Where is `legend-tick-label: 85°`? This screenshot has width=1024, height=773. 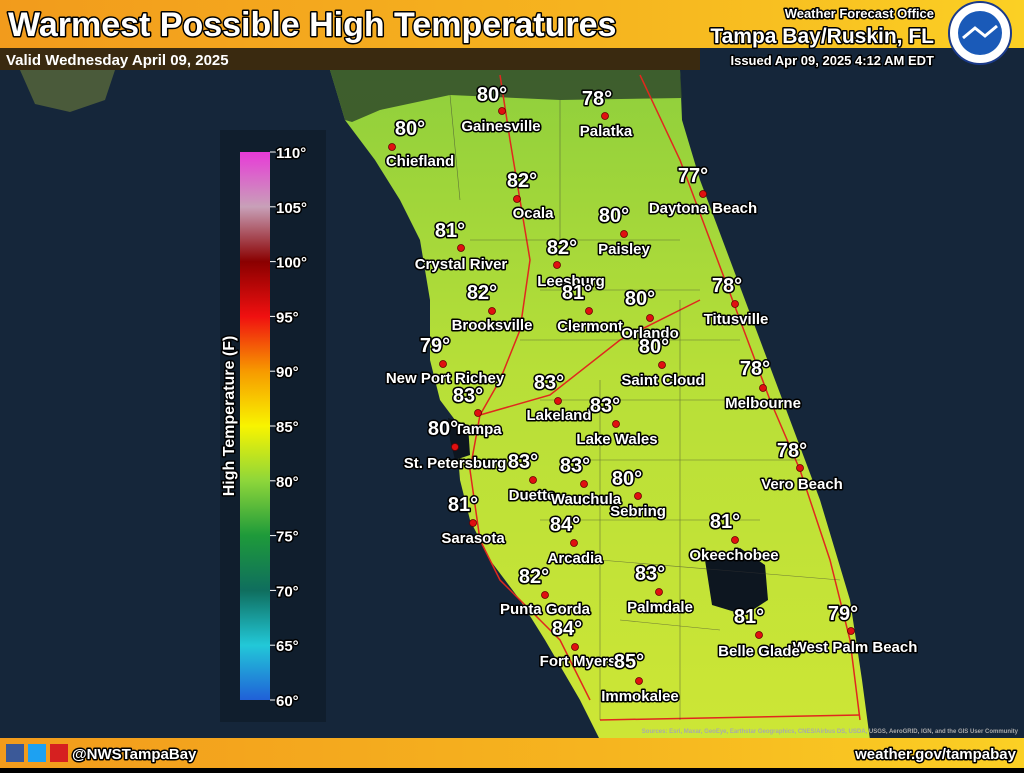 legend-tick-label: 85° is located at coordinates (287, 427).